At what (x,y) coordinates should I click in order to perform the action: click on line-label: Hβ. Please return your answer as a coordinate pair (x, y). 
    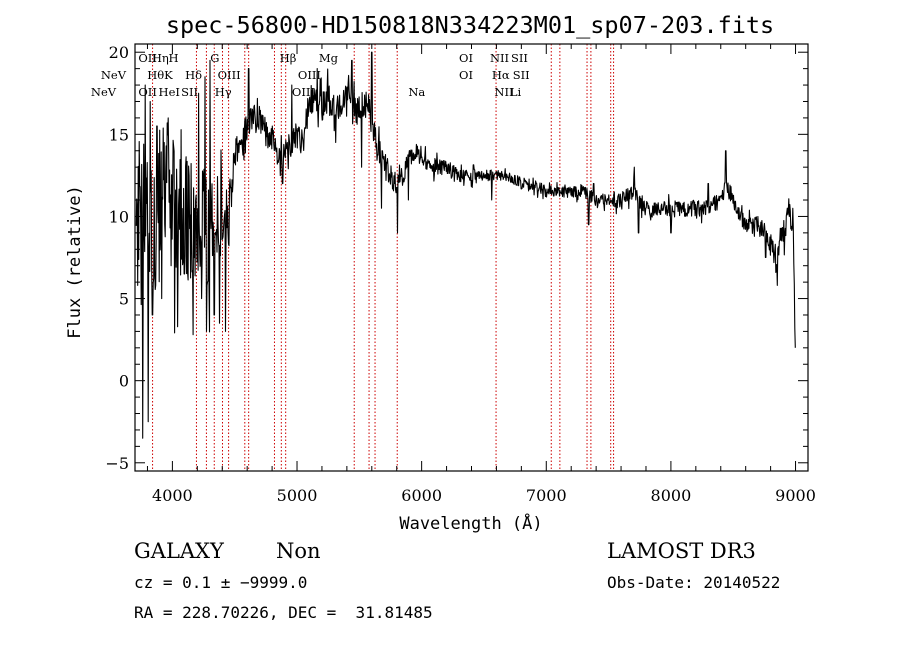
    Looking at the image, I should click on (288, 58).